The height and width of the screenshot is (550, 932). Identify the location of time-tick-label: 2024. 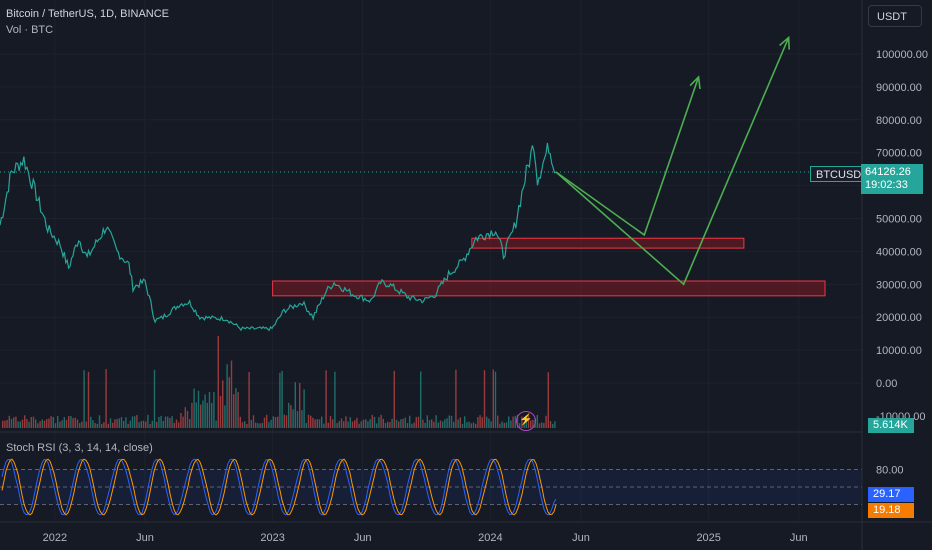
(490, 538).